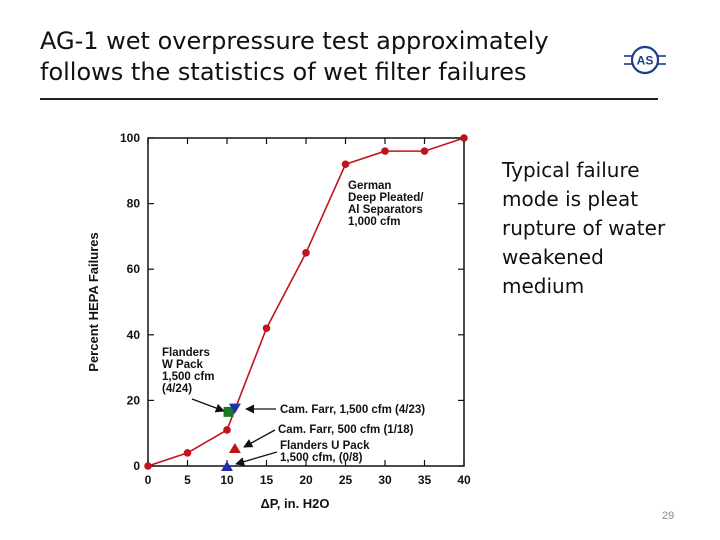  I want to click on x-tick-label: 0, so click(148, 480).